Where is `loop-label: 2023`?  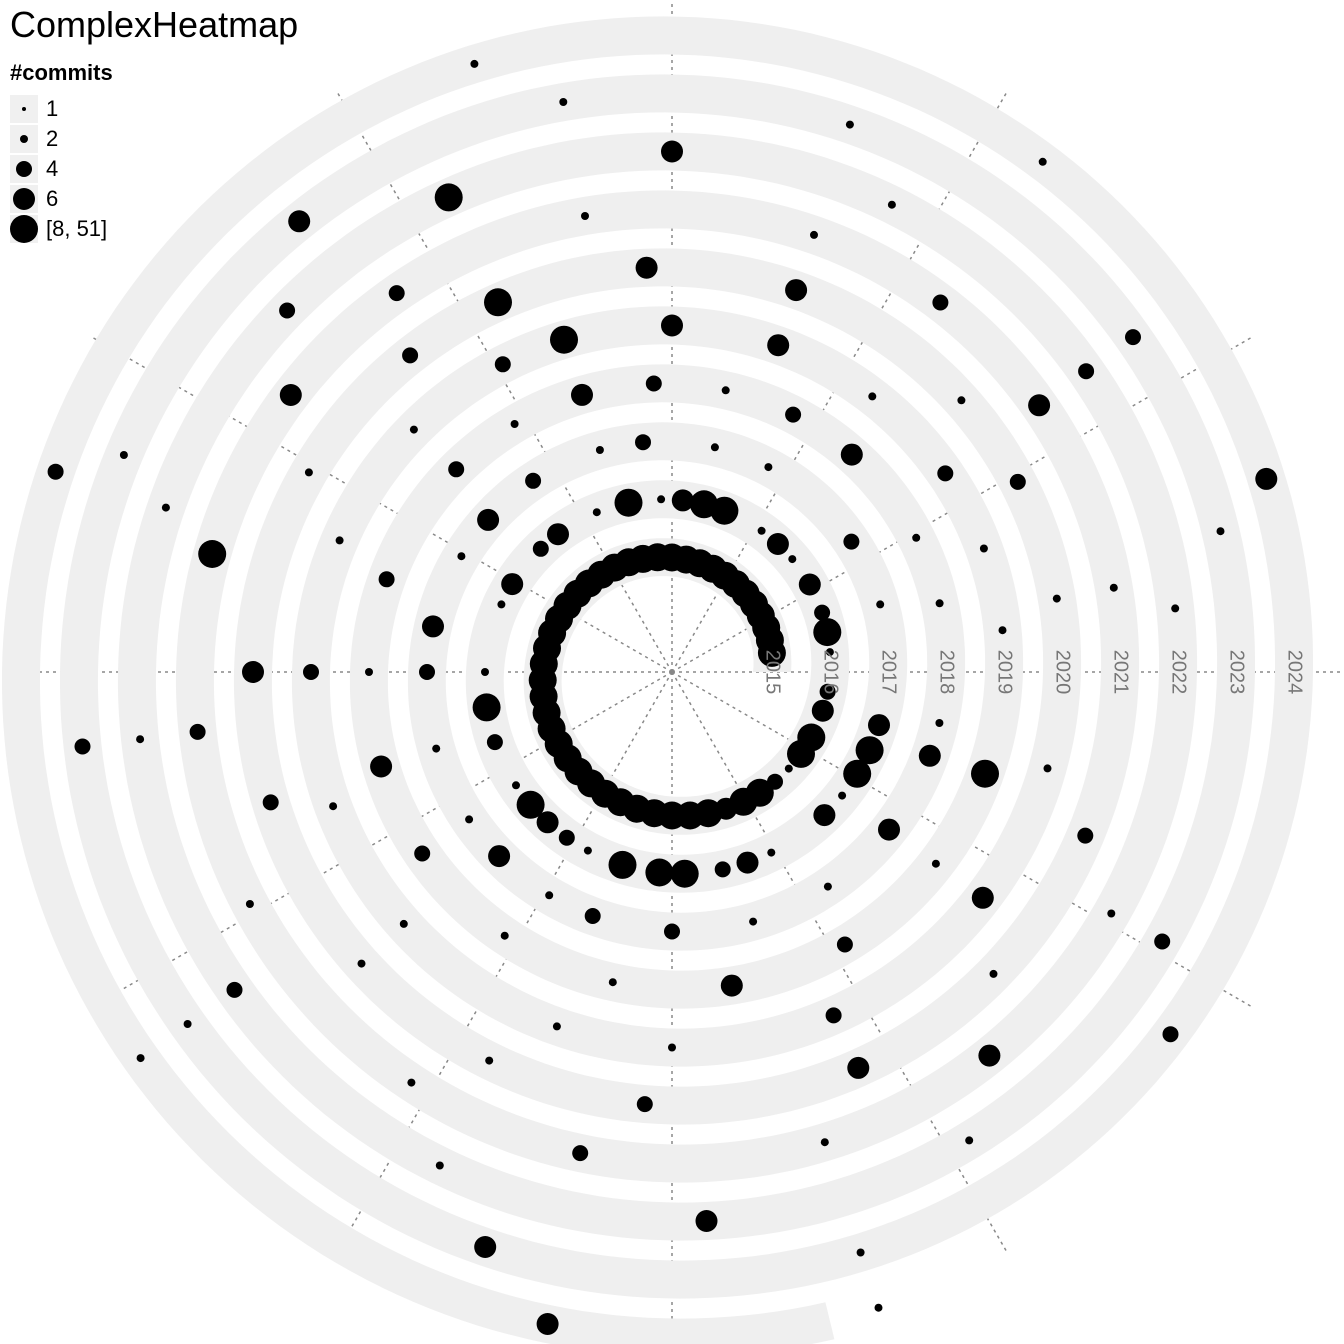 loop-label: 2023 is located at coordinates (1237, 672).